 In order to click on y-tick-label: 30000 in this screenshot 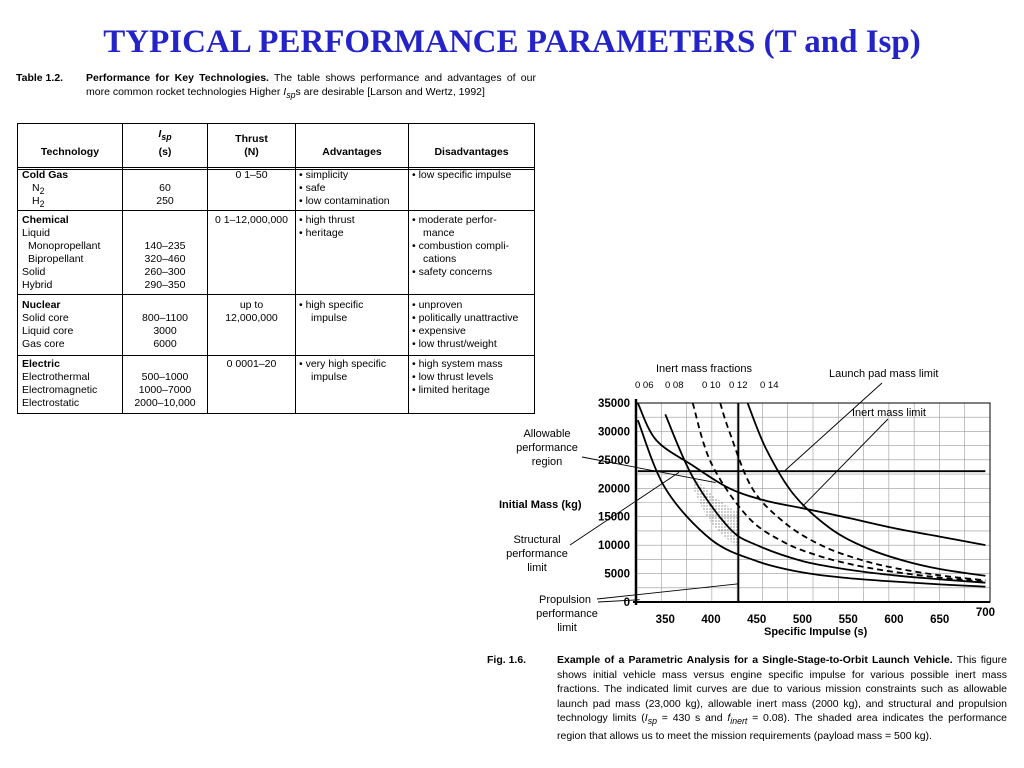, I will do `click(614, 432)`.